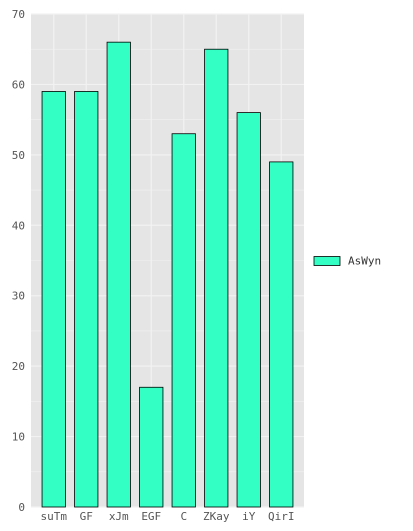 This screenshot has height=531, width=413. Describe the element at coordinates (18, 437) in the screenshot. I see `y-tick-label: 10` at that location.